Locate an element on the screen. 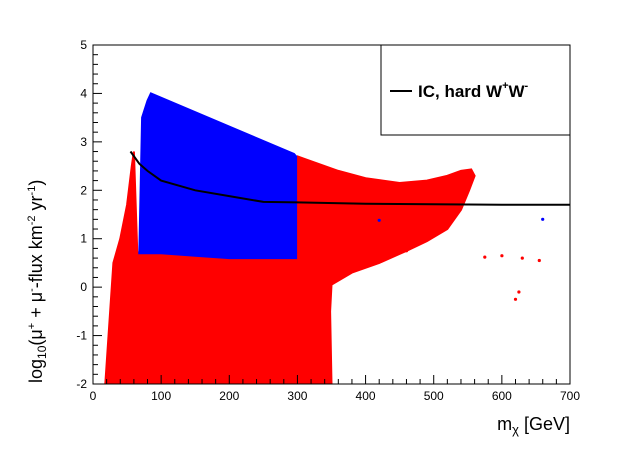  y-tick-label: -1 is located at coordinates (81, 336).